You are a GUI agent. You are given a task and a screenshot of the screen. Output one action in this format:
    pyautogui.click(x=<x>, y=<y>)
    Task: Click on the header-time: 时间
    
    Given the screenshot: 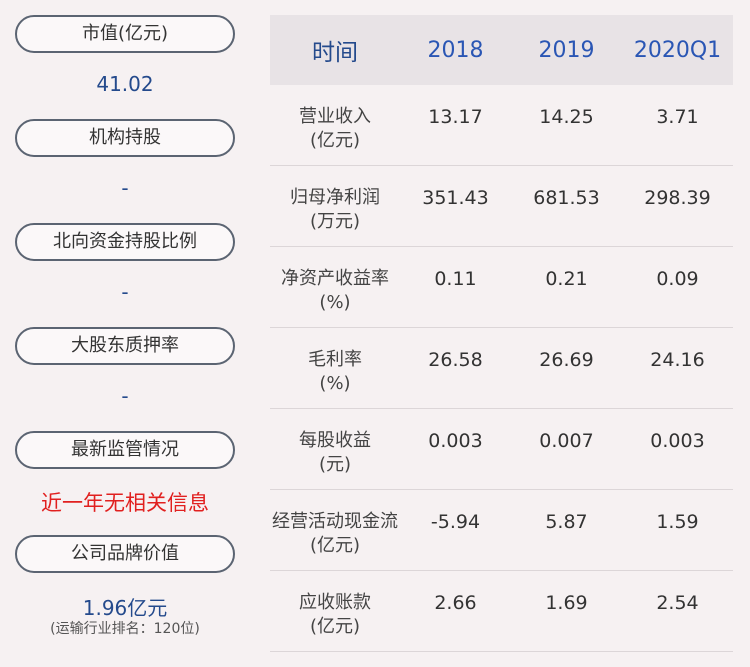 What is the action you would take?
    pyautogui.click(x=335, y=53)
    